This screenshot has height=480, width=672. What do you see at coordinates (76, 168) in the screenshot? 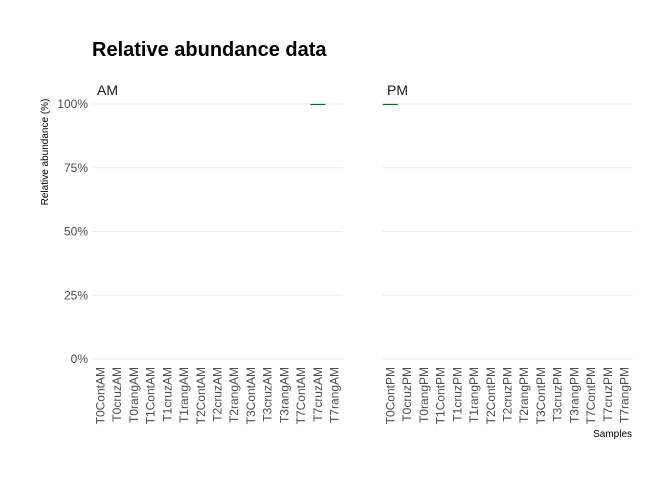
I see `y-tick-label: 75%` at bounding box center [76, 168].